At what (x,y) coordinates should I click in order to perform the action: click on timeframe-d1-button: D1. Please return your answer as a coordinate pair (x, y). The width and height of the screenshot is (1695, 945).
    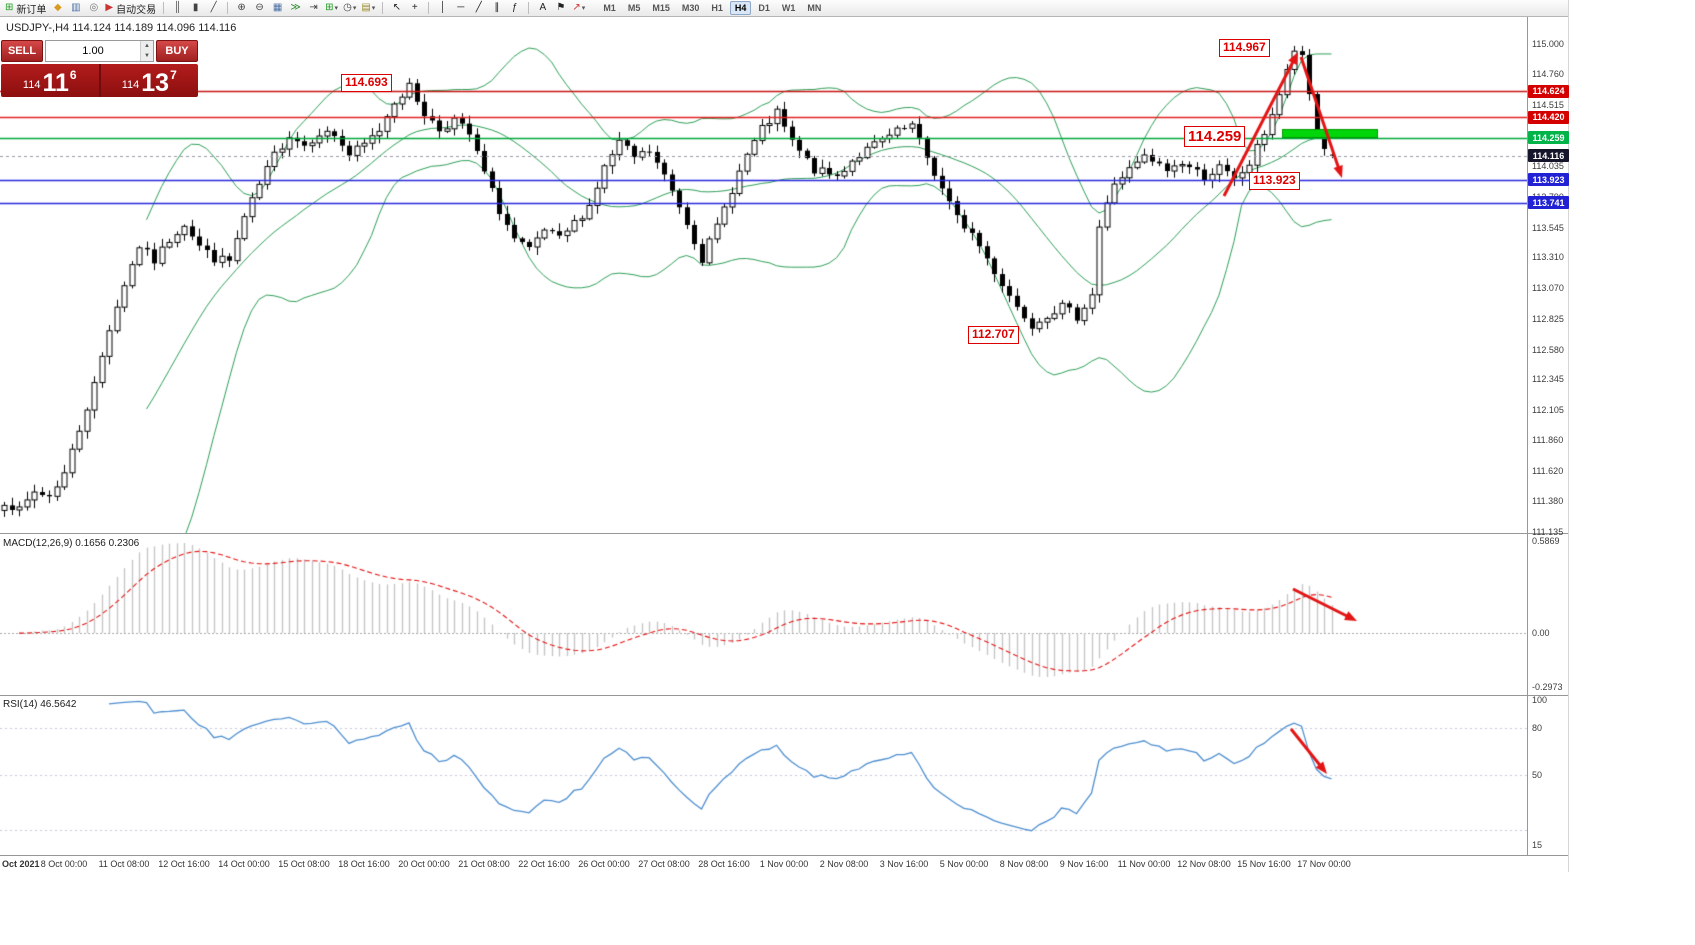
    Looking at the image, I should click on (764, 8).